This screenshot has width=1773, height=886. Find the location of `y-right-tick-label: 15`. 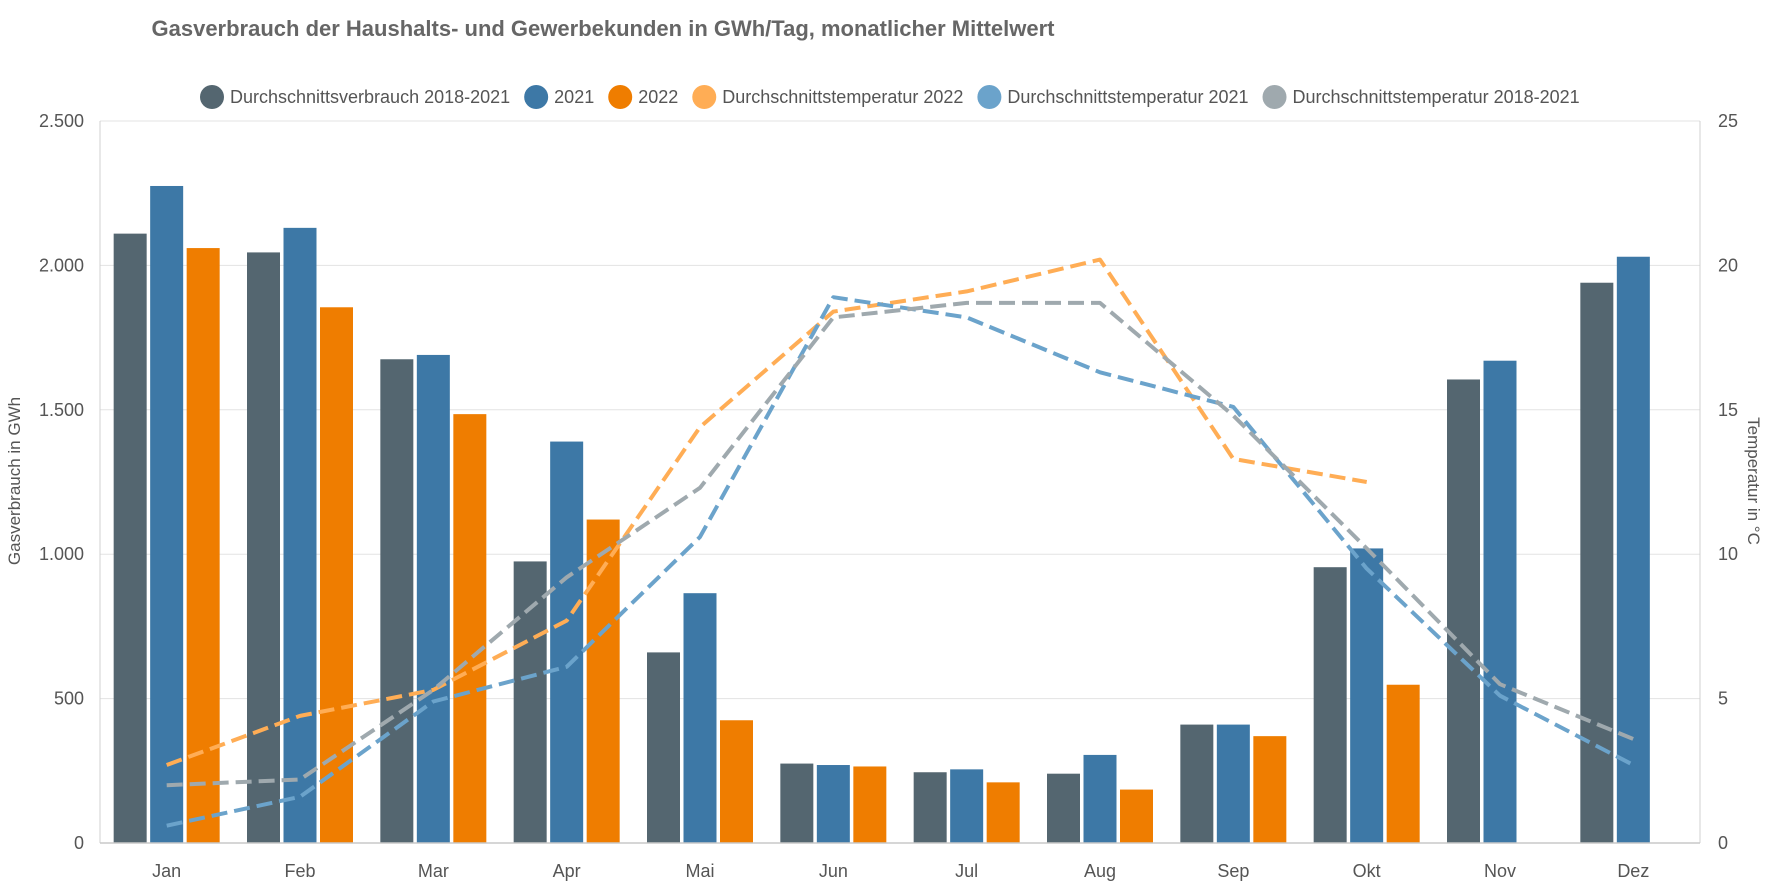

y-right-tick-label: 15 is located at coordinates (1728, 410).